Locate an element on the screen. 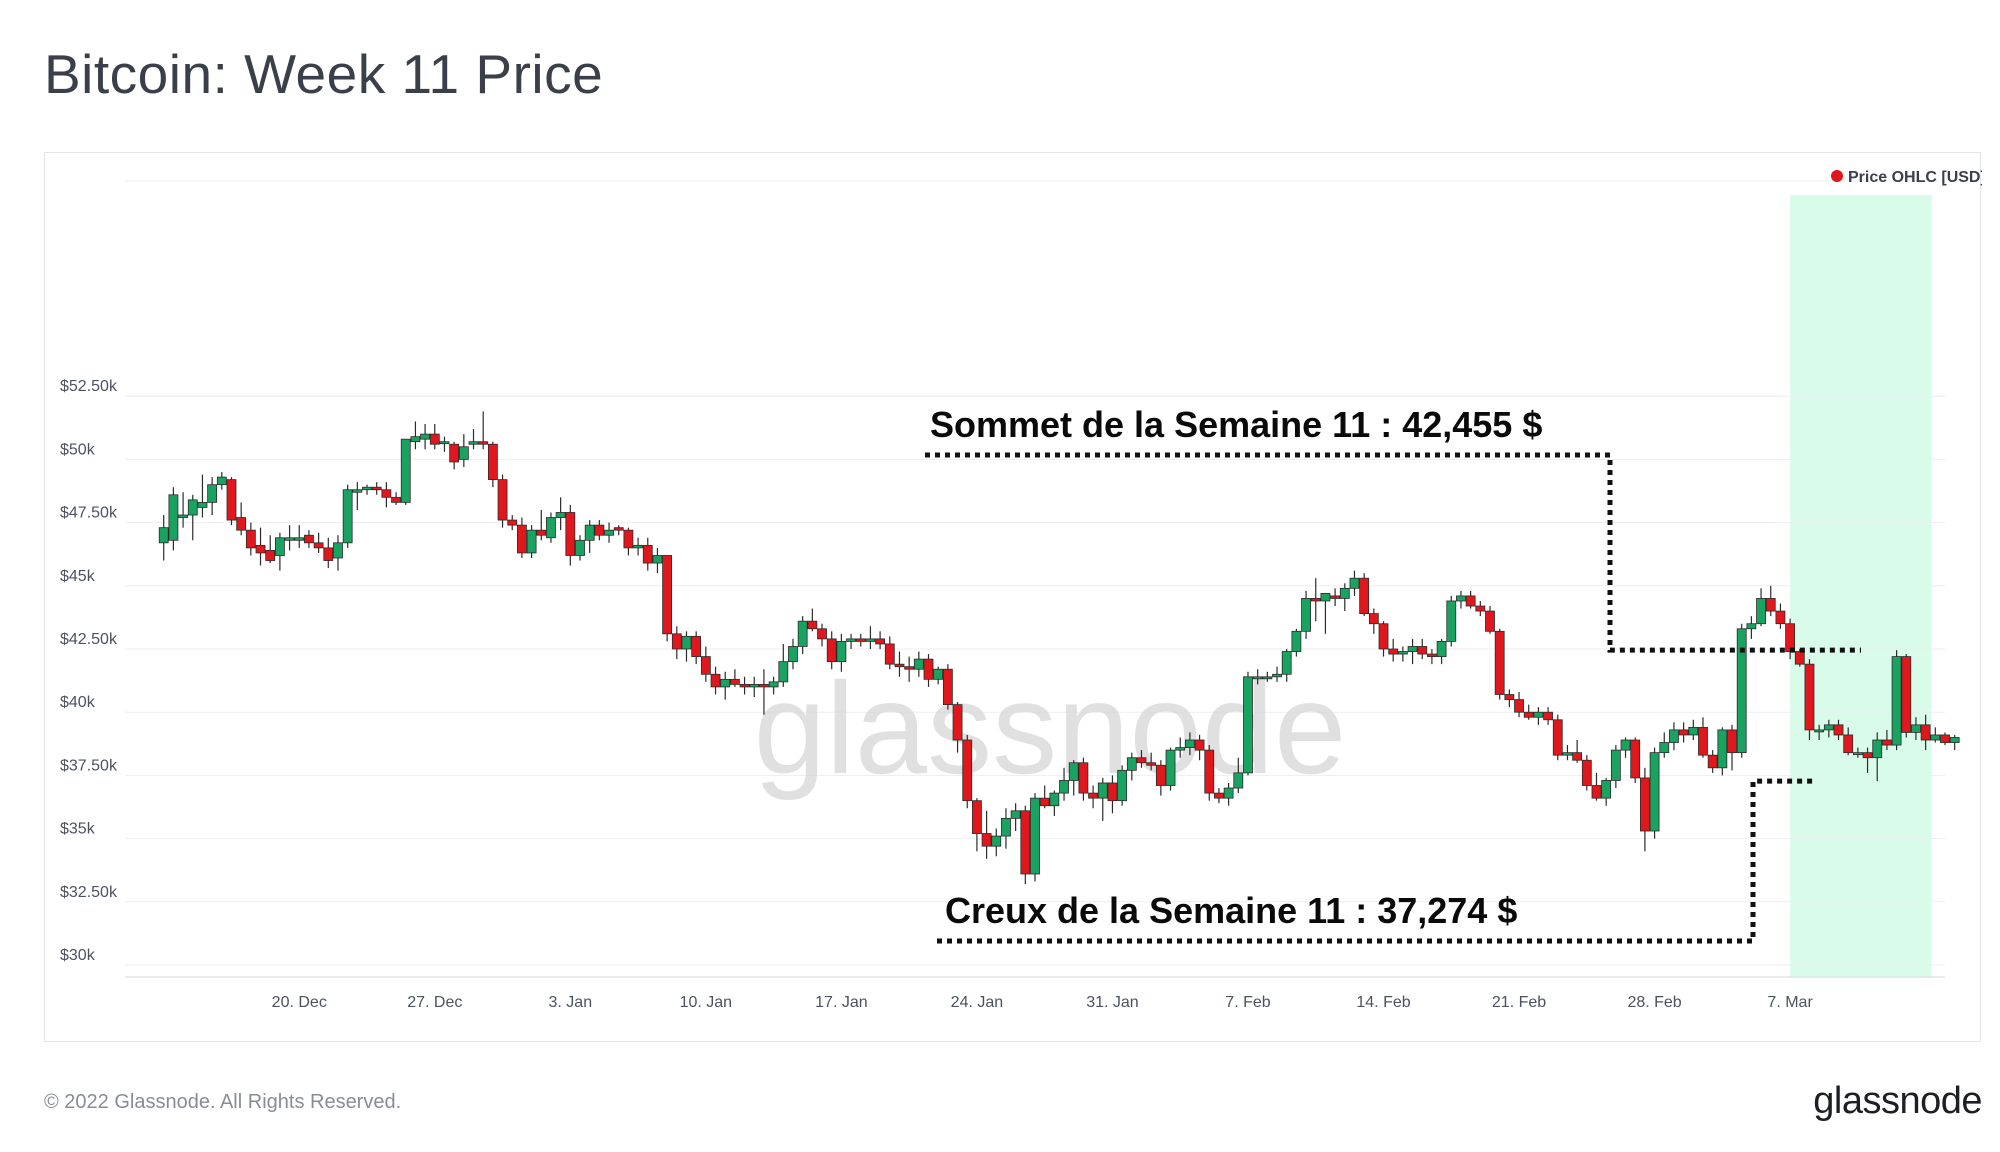  y-tick-label: $50k is located at coordinates (78, 449).